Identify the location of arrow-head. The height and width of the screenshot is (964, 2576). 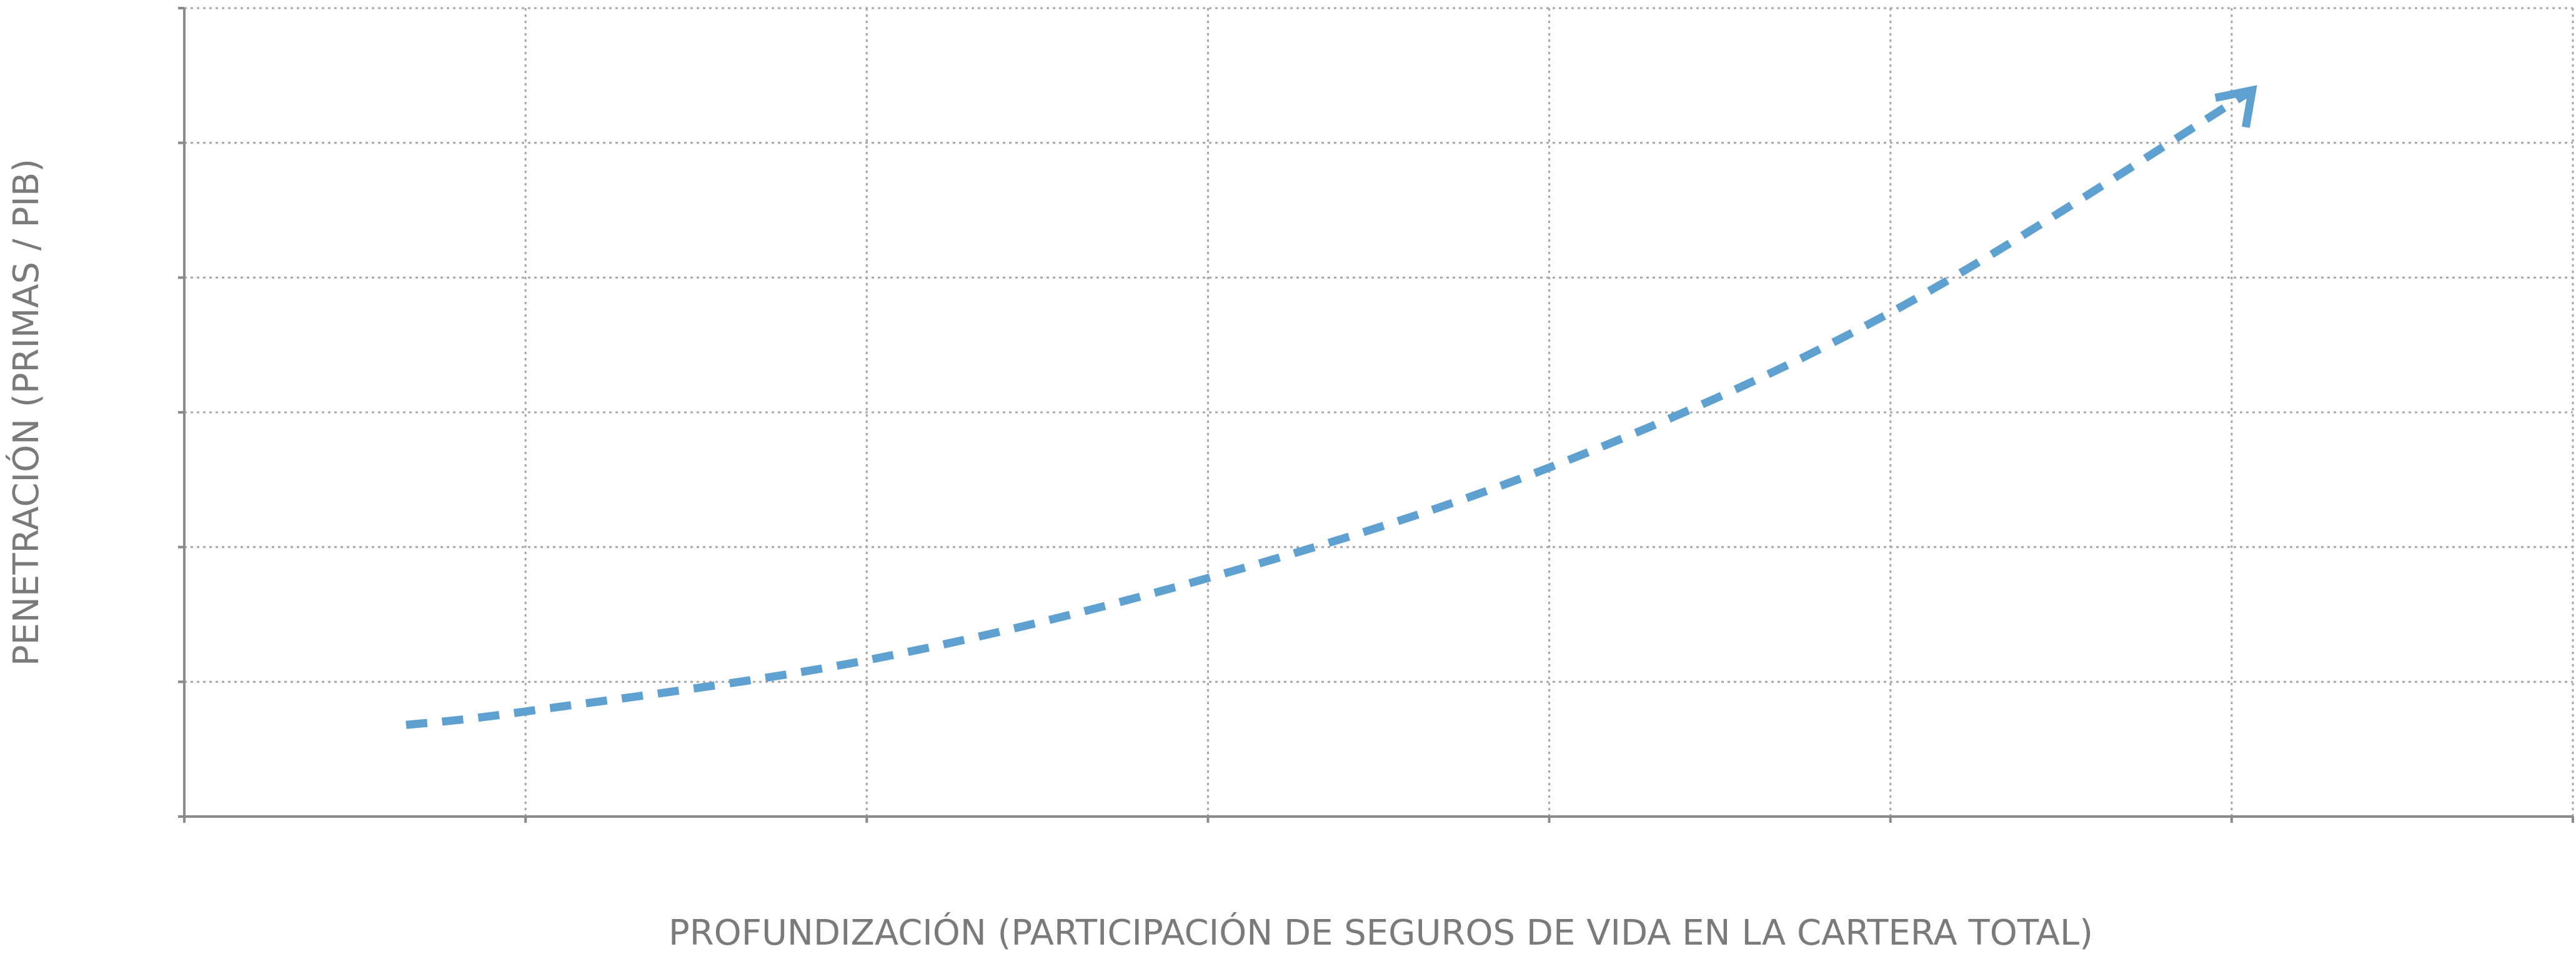
(2235, 106).